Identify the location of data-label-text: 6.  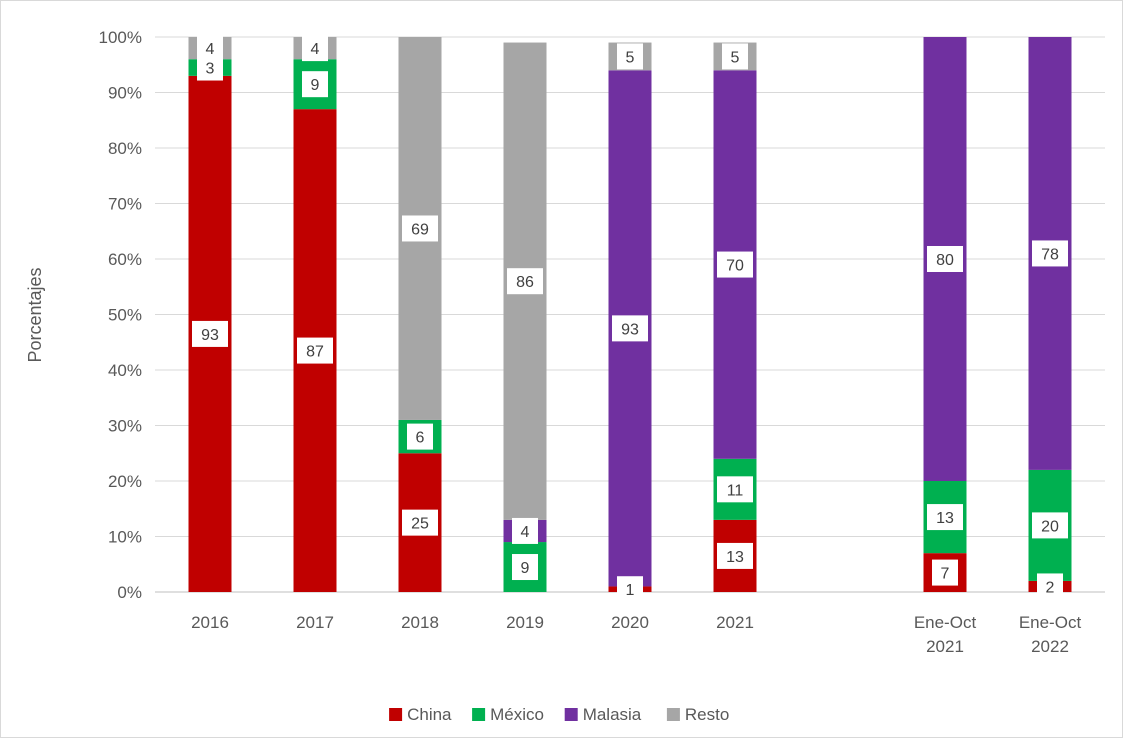
(420, 438).